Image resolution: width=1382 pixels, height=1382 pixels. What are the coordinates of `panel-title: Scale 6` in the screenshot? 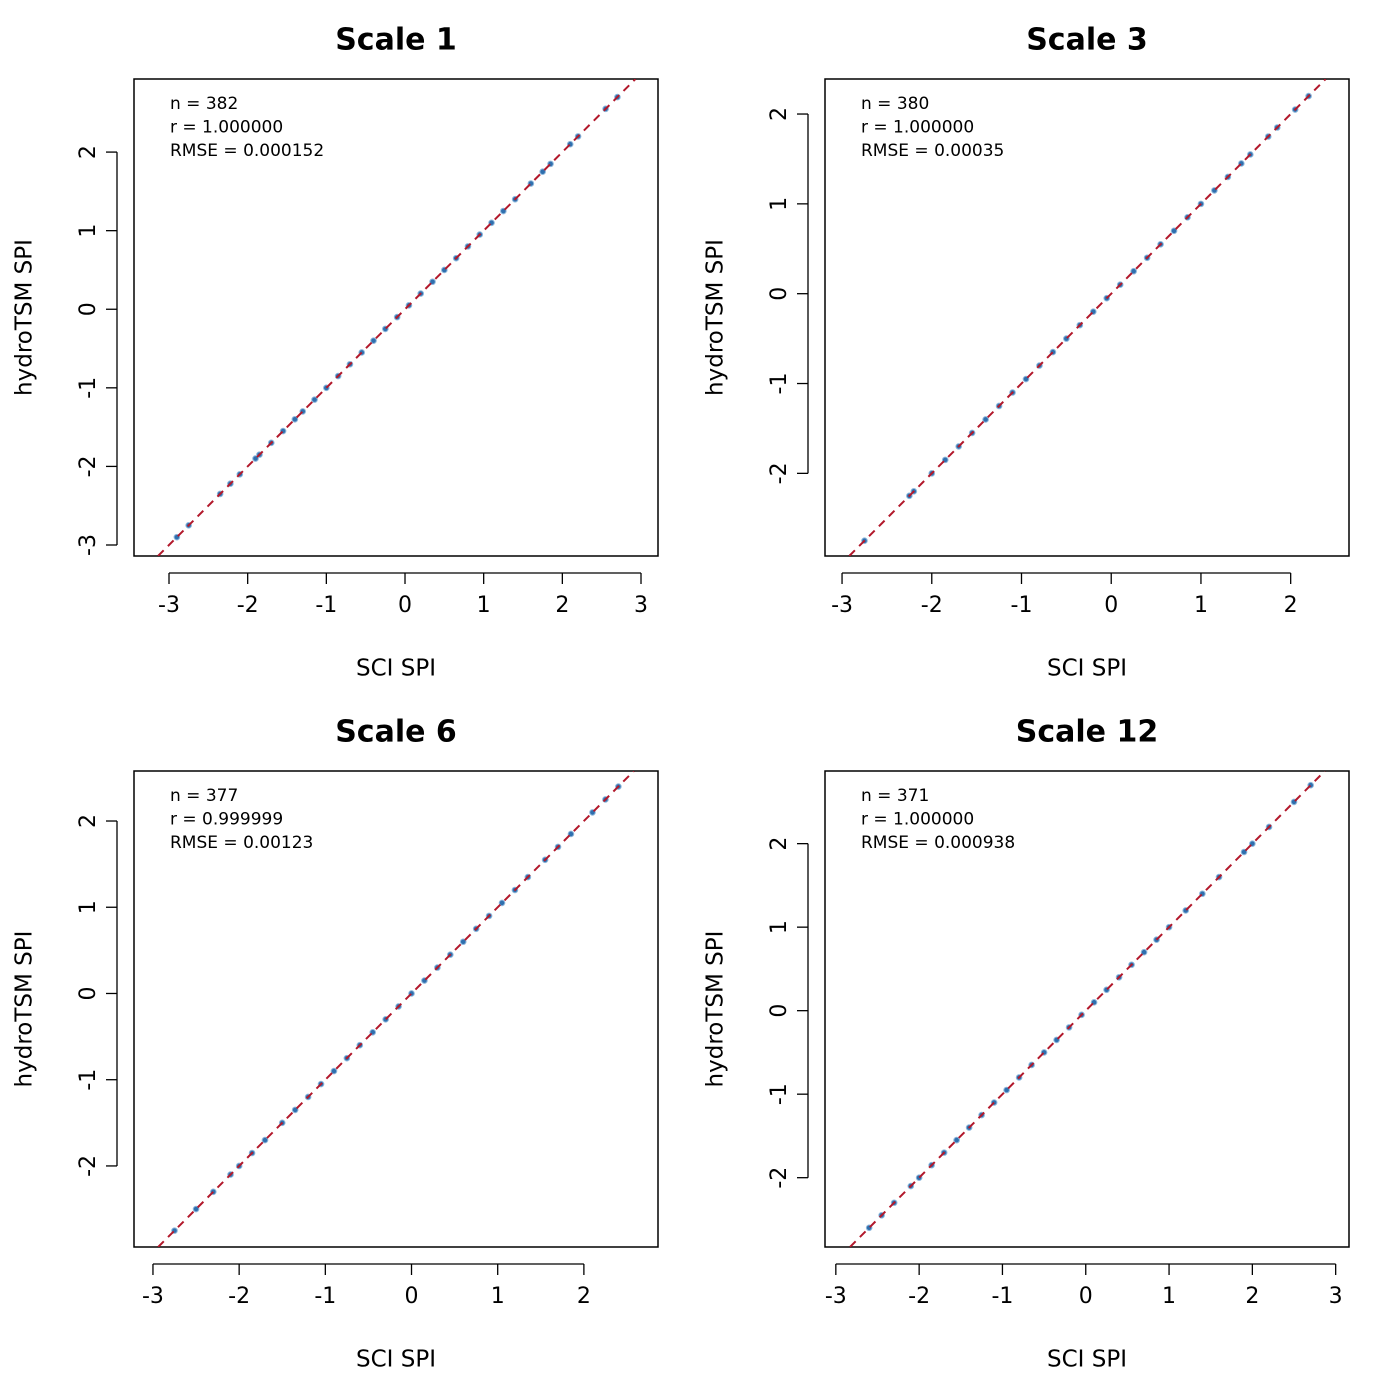 It's located at (396, 732).